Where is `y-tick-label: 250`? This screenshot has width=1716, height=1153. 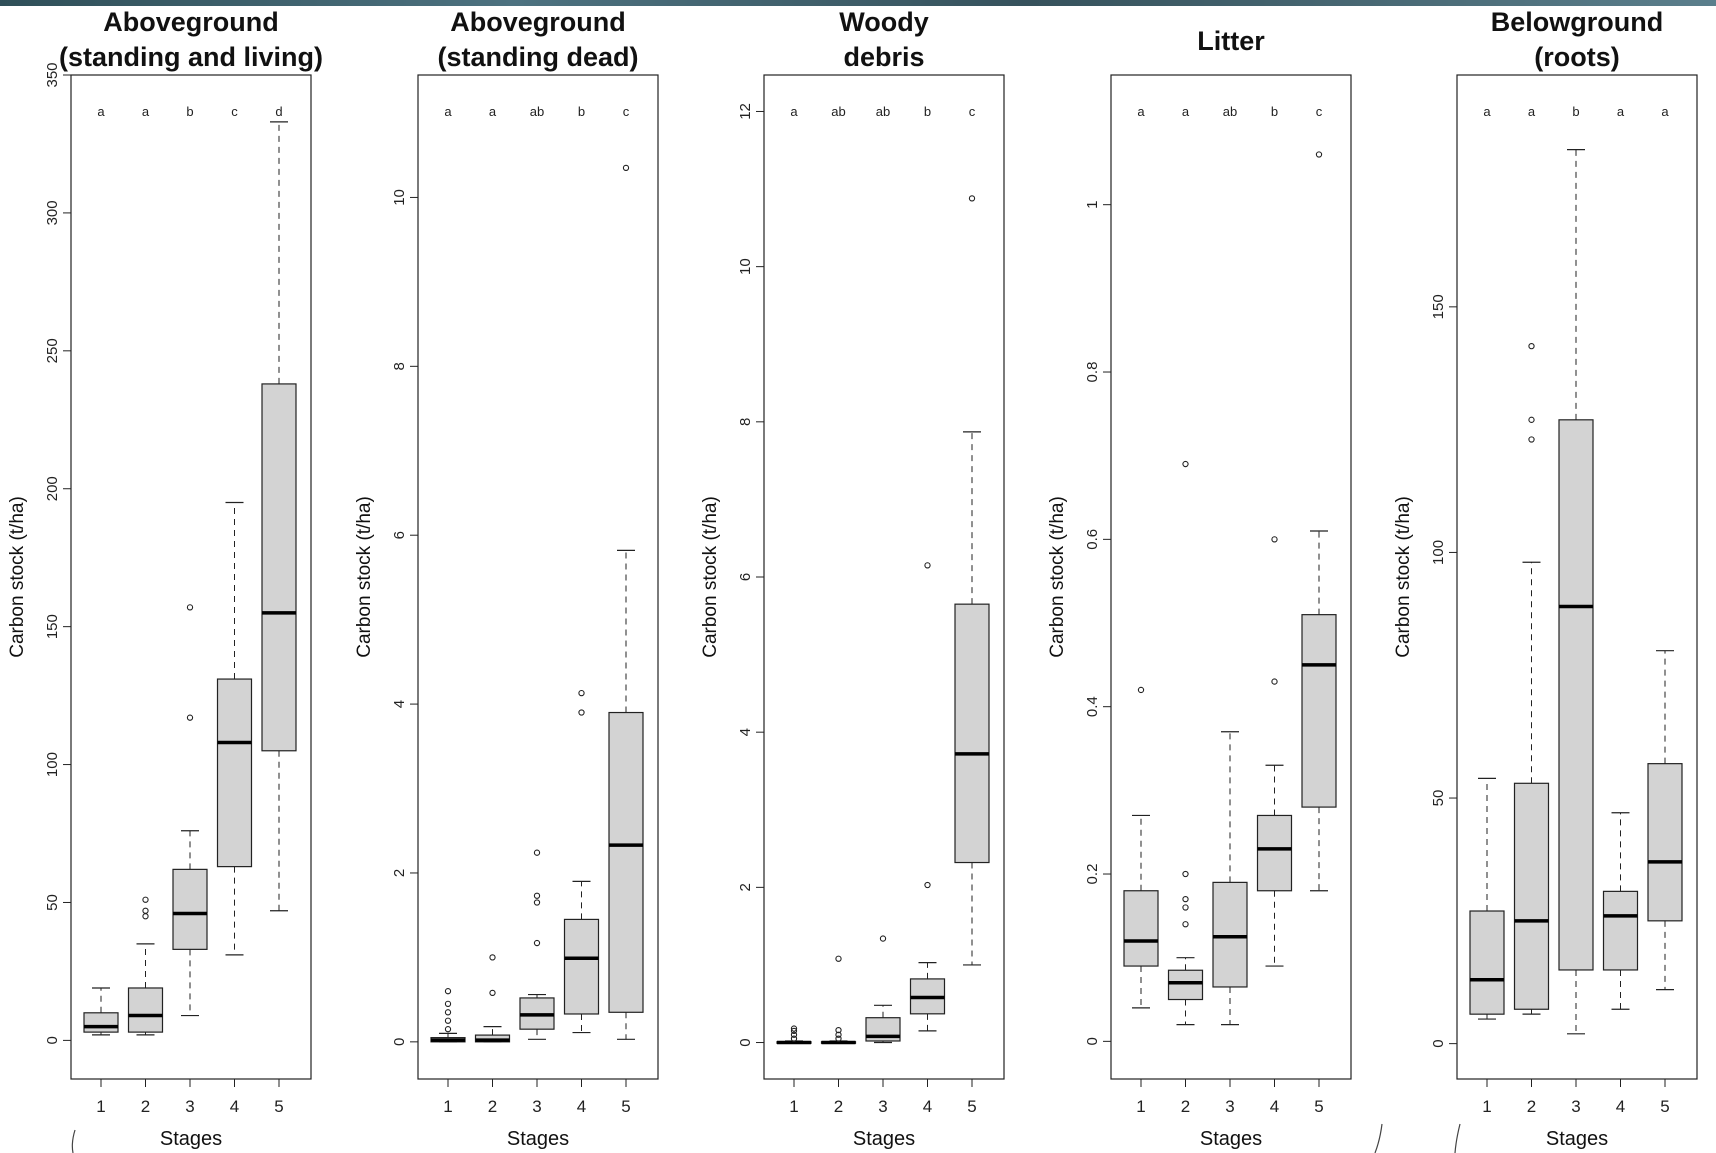 y-tick-label: 250 is located at coordinates (52, 350).